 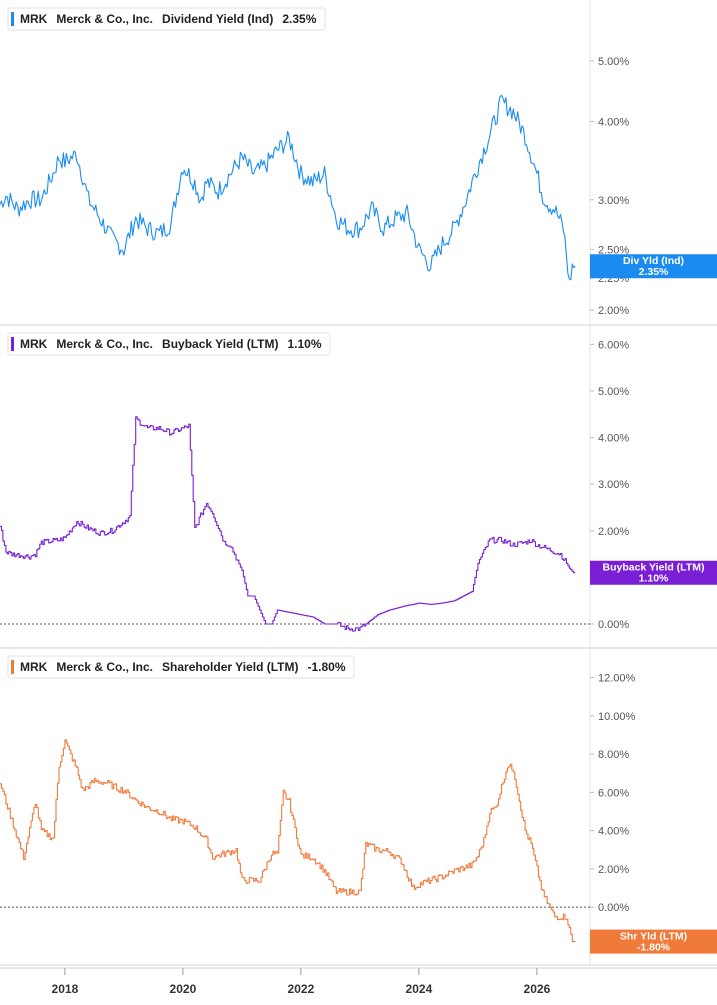 I want to click on y-tick-label: 12.00%, so click(x=617, y=679).